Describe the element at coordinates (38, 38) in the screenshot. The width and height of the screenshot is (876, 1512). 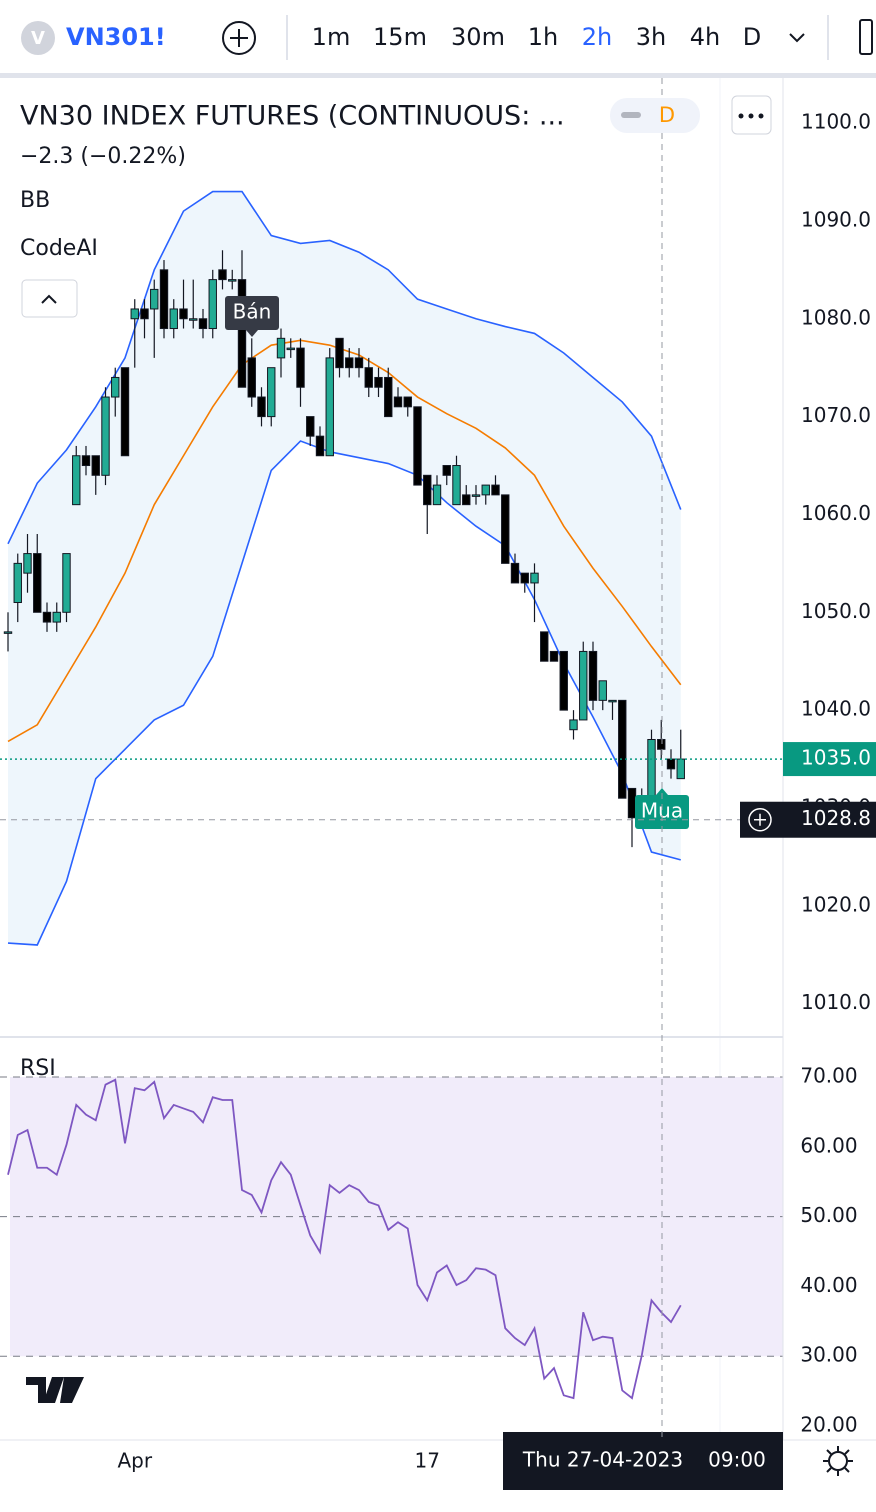
I see `symbol-logo` at that location.